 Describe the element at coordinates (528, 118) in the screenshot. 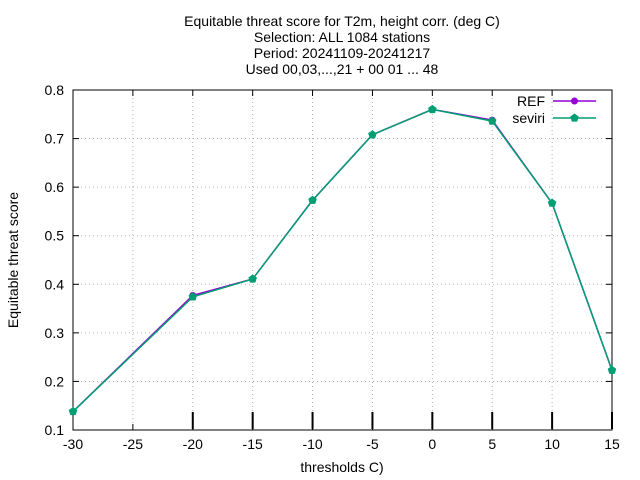

I see `legend-label: seviri` at that location.